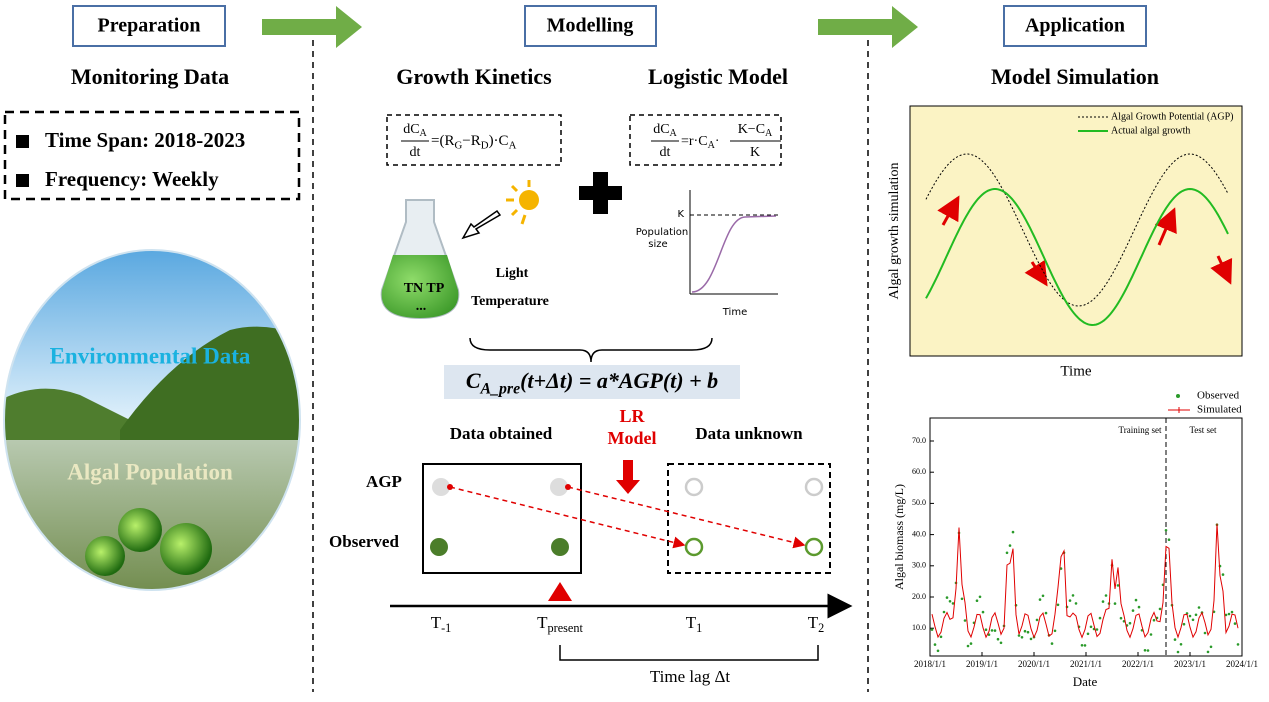  Describe the element at coordinates (919, 596) in the screenshot. I see `y-tick-label: 20.0` at that location.